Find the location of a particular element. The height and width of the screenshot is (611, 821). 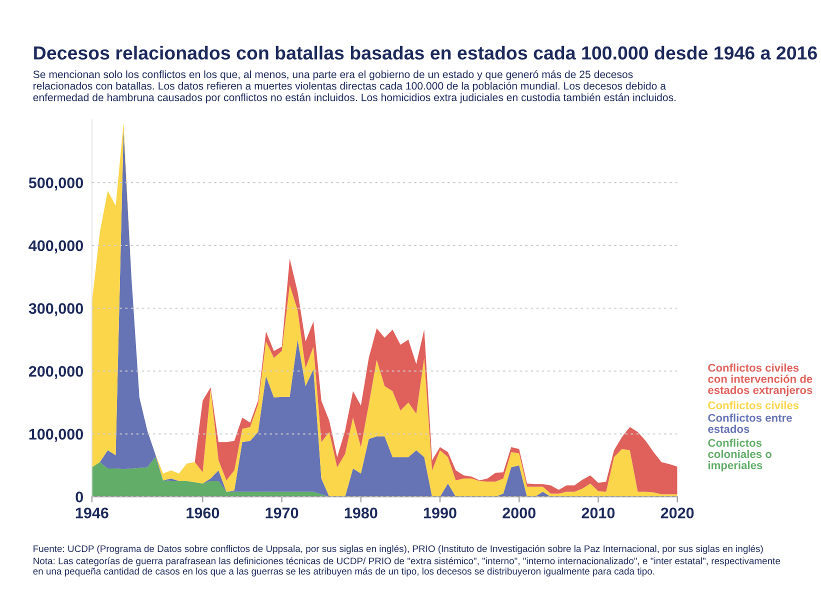

text: Conflictos civiles con intervención de estados extranjeros is located at coordinates (760, 380).